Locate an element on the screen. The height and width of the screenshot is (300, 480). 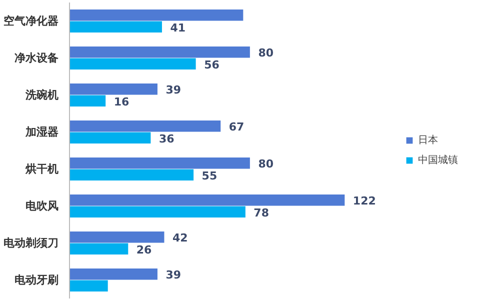
y-tick-label: 电动牙刷 is located at coordinates (36, 280).